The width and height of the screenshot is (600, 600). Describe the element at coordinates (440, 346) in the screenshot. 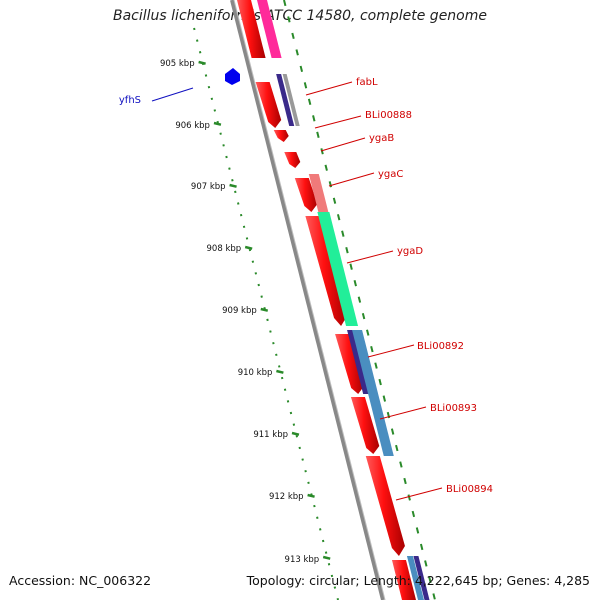

I see `gene-label: BLi00892` at that location.